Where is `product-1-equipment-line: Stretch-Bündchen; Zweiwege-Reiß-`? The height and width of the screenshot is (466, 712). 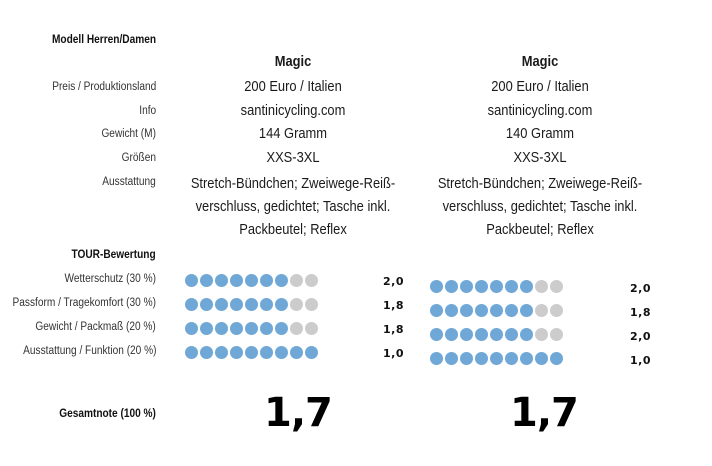
product-1-equipment-line: Stretch-Bündchen; Zweiwege-Reiß- is located at coordinates (293, 183).